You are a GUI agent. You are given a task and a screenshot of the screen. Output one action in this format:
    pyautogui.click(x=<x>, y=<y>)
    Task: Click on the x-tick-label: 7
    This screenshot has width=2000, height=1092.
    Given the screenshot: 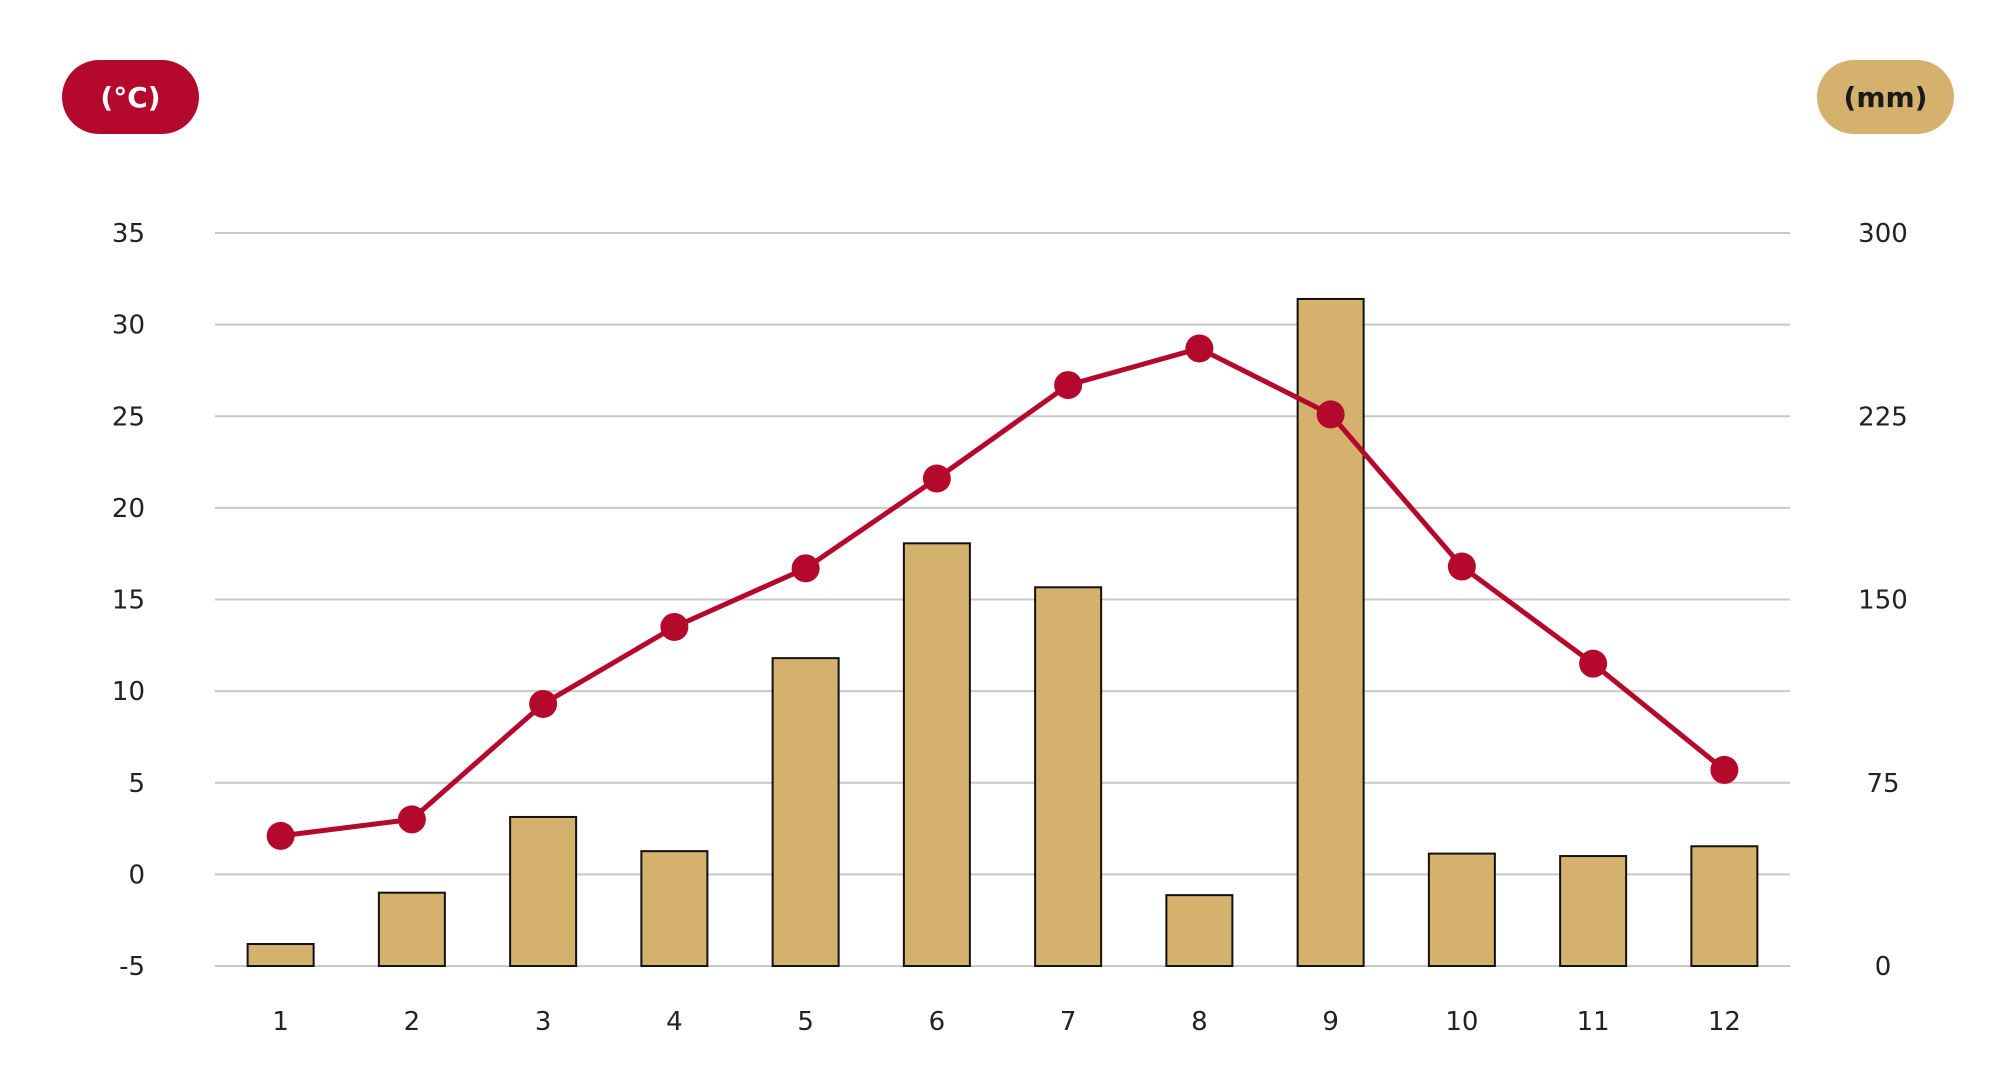 What is the action you would take?
    pyautogui.click(x=1068, y=1022)
    